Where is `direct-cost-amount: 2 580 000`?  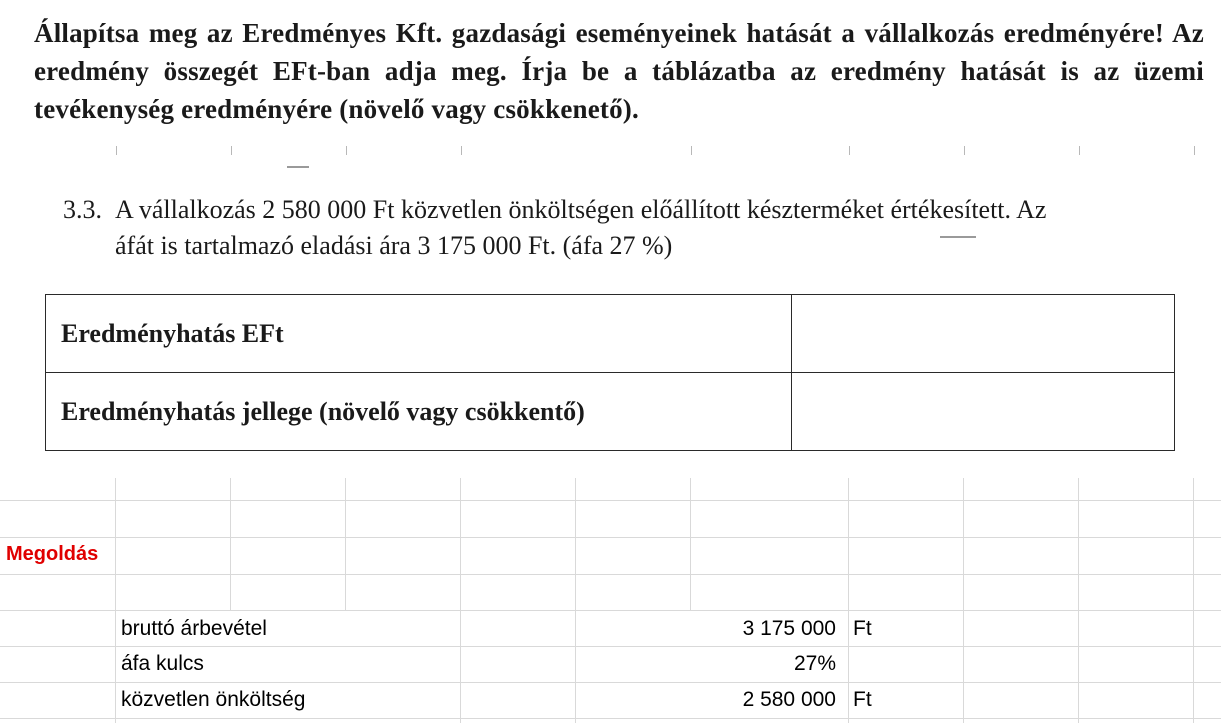 direct-cost-amount: 2 580 000 is located at coordinates (789, 699).